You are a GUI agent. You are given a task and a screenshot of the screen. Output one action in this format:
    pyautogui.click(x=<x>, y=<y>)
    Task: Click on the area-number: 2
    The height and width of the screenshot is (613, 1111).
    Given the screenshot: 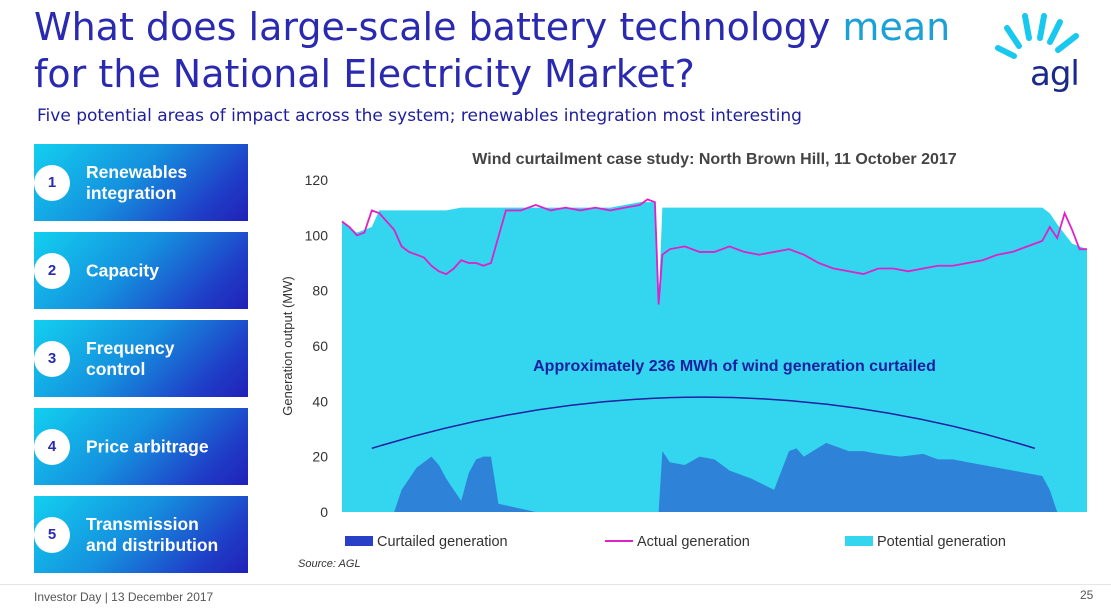 What is the action you would take?
    pyautogui.click(x=52, y=270)
    